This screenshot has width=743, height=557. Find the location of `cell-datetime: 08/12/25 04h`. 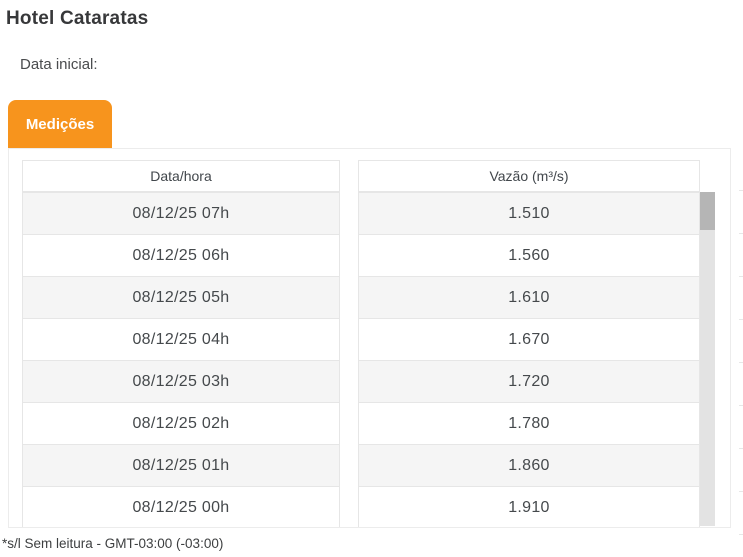

cell-datetime: 08/12/25 04h is located at coordinates (181, 339).